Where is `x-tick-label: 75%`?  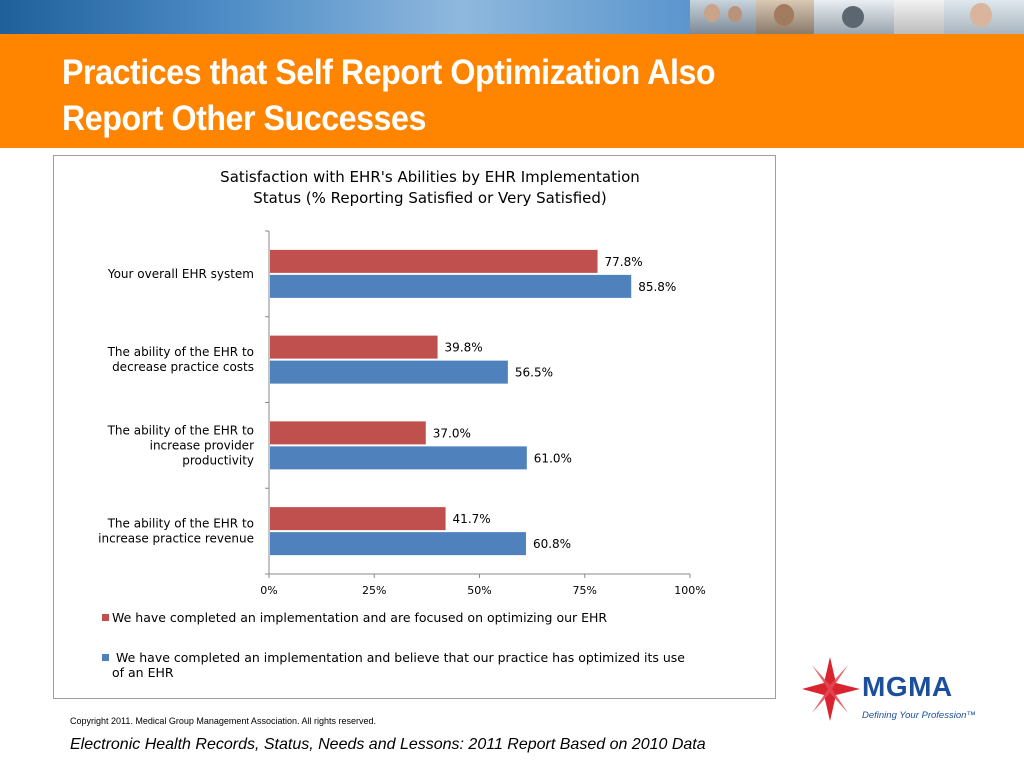
x-tick-label: 75% is located at coordinates (585, 590).